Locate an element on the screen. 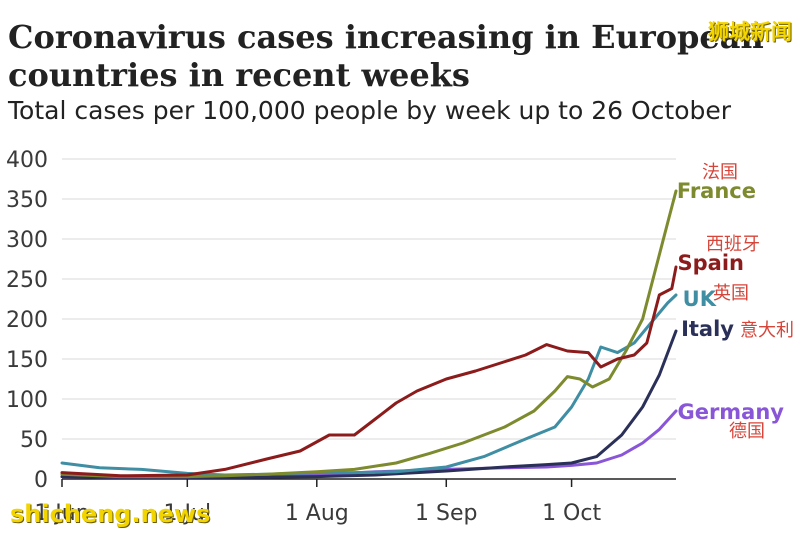  y-tick-label-150: 150 is located at coordinates (27, 360).